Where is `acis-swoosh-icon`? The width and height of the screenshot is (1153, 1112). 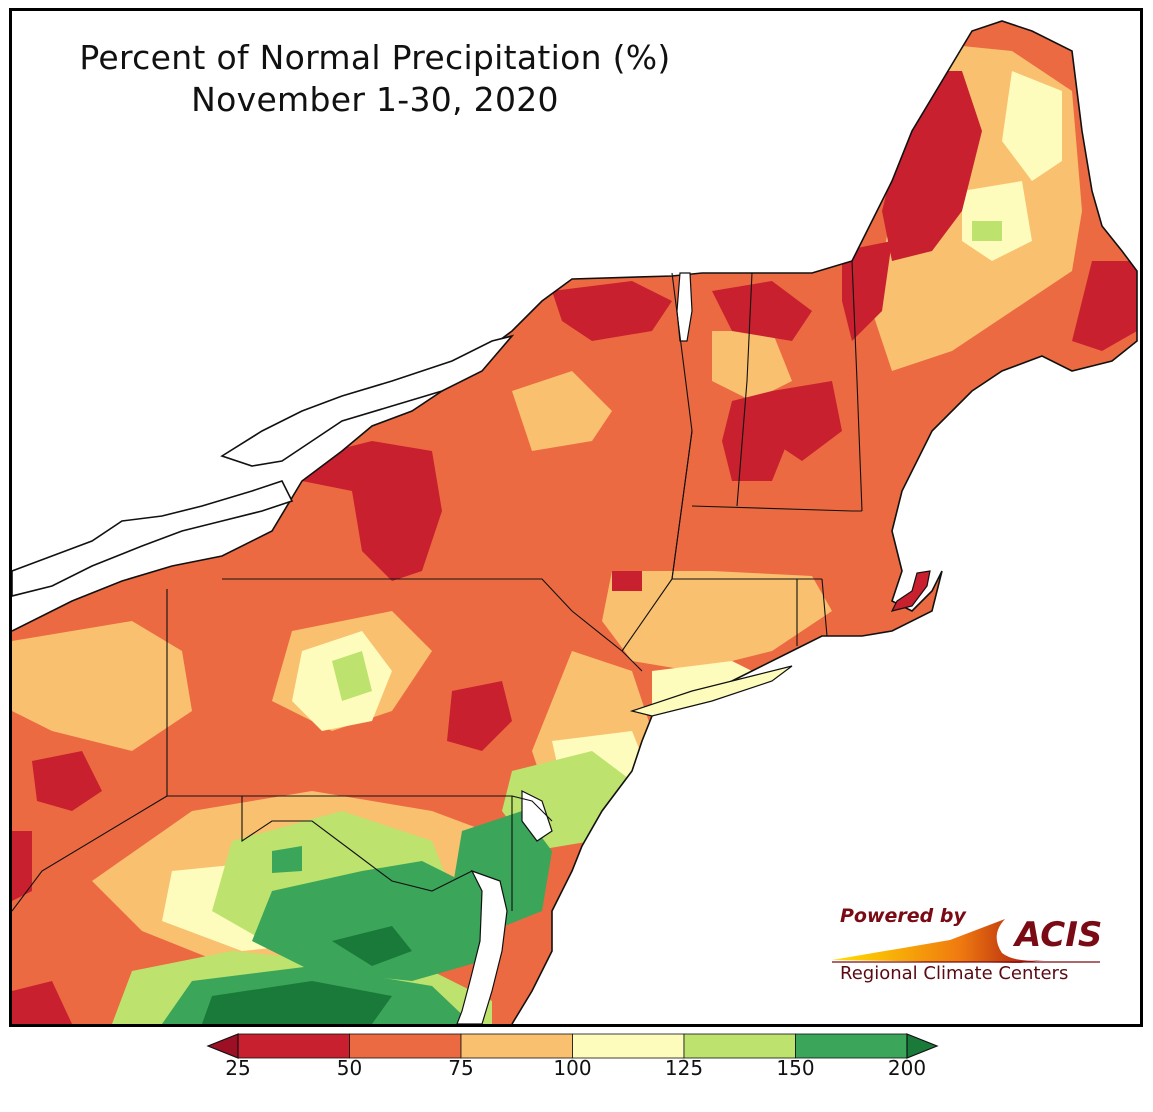
acis-swoosh-icon is located at coordinates (966, 941).